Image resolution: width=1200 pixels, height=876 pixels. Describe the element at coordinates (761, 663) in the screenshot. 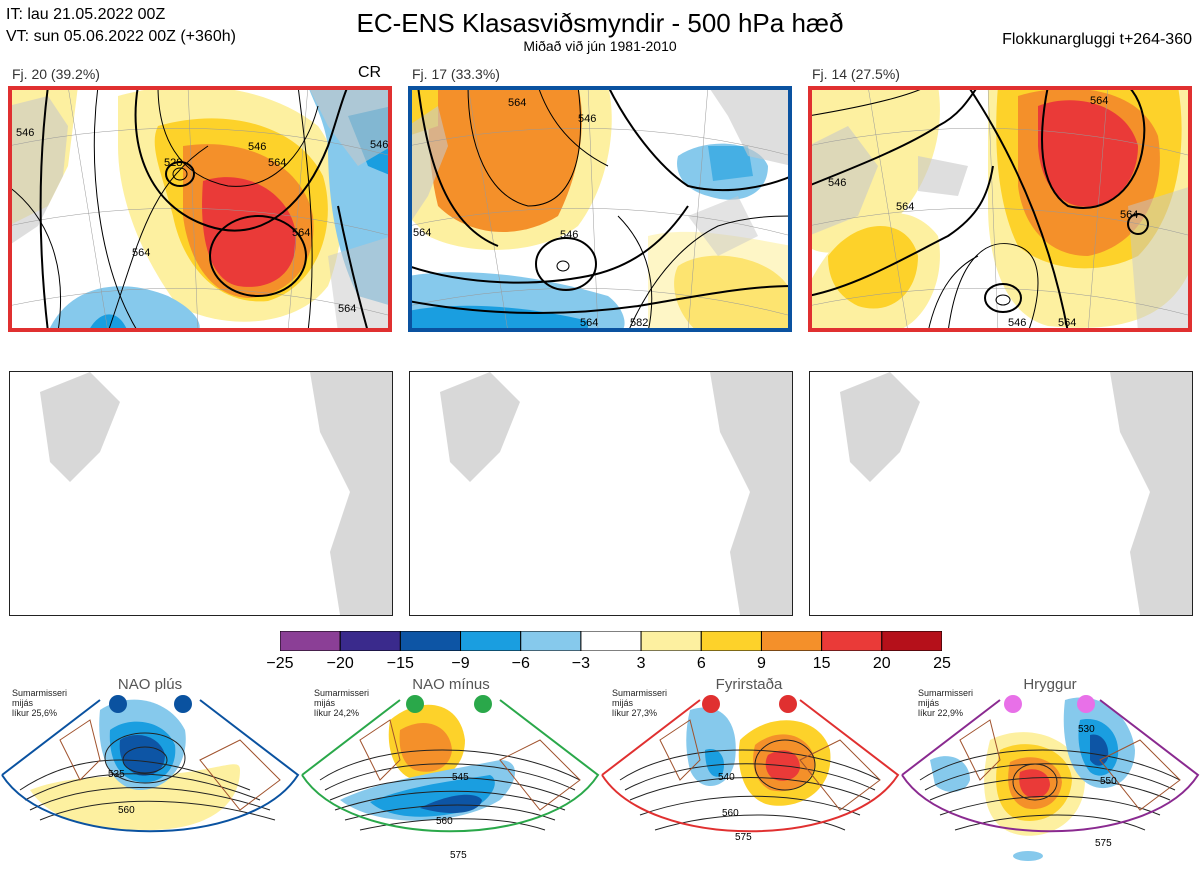

I see `colorbar-tick-label: 9` at that location.